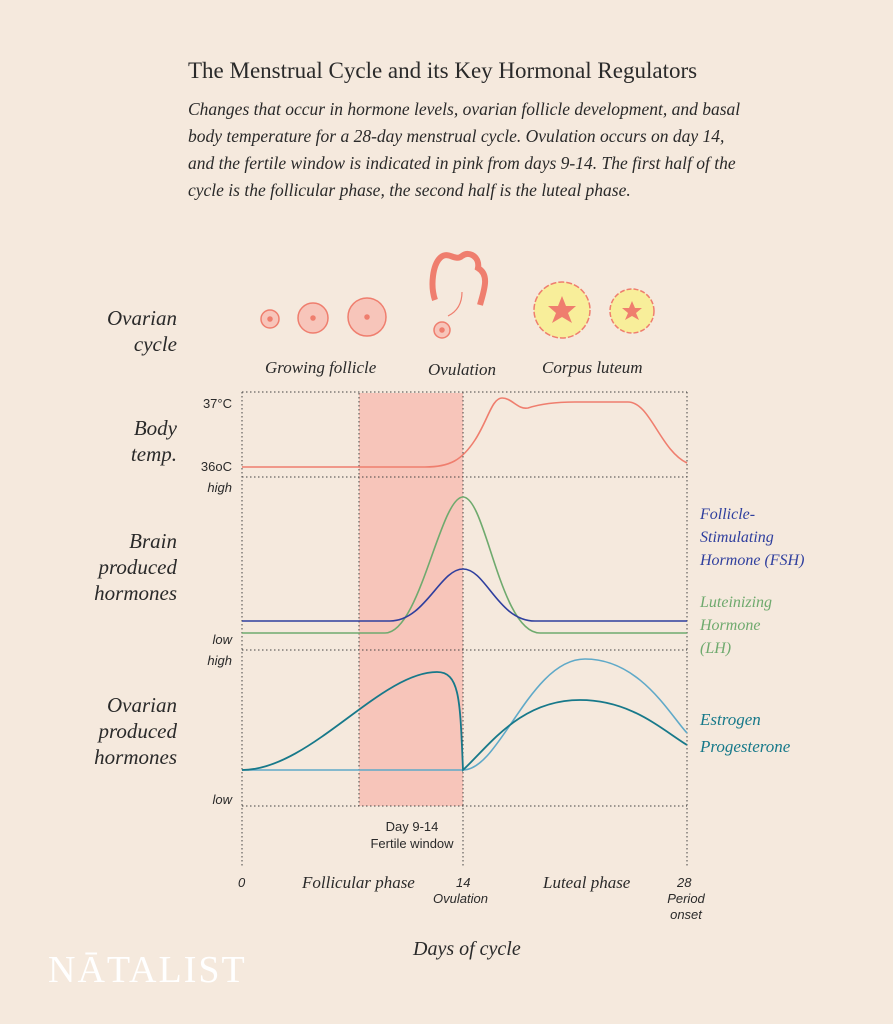 The height and width of the screenshot is (1024, 893). What do you see at coordinates (412, 835) in the screenshot?
I see `fertile-window-label: Day 9-14 Fertile window` at bounding box center [412, 835].